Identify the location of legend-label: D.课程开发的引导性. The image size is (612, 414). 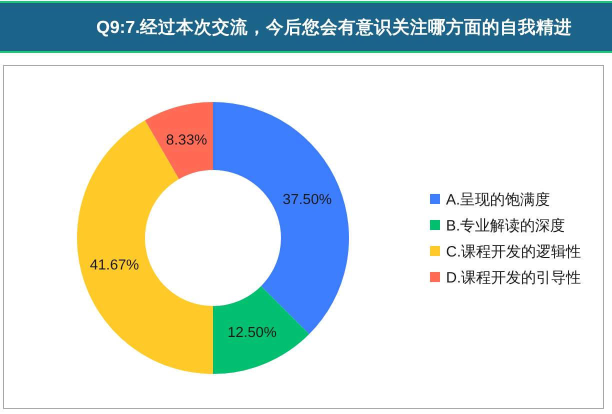
(513, 278).